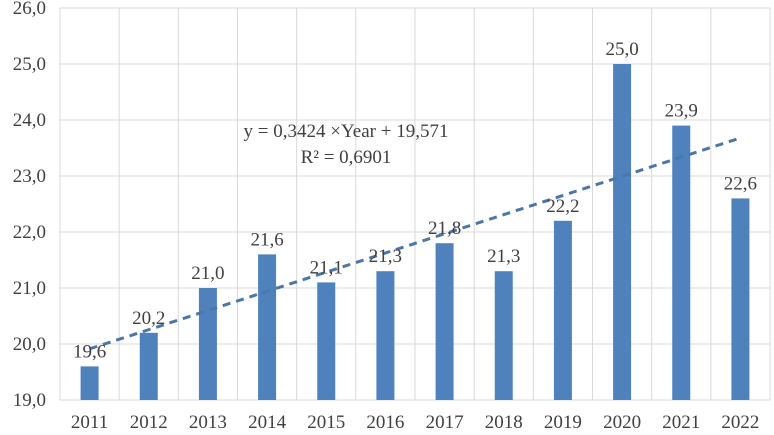  I want to click on data-label-2021: 23,9, so click(681, 111).